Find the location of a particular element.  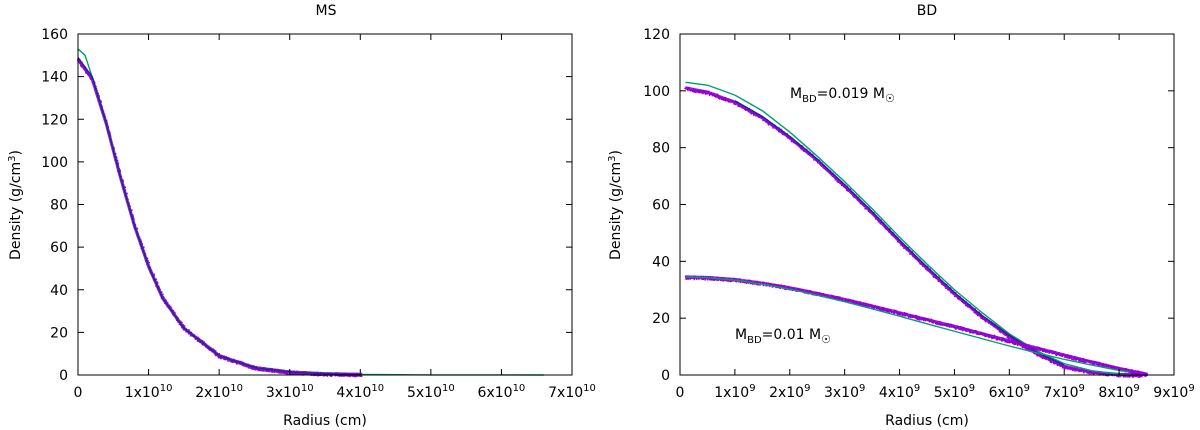

bd-xlabel: Radius (cm) is located at coordinates (927, 421).